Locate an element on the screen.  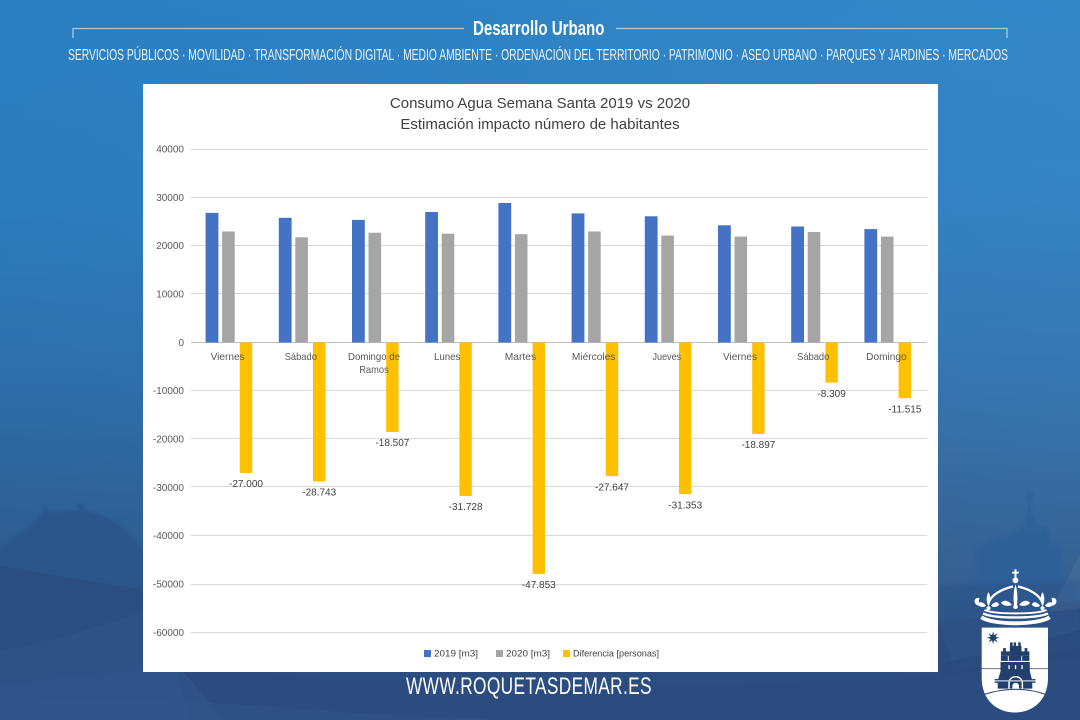
svg-text: -18.897 is located at coordinates (758, 445).